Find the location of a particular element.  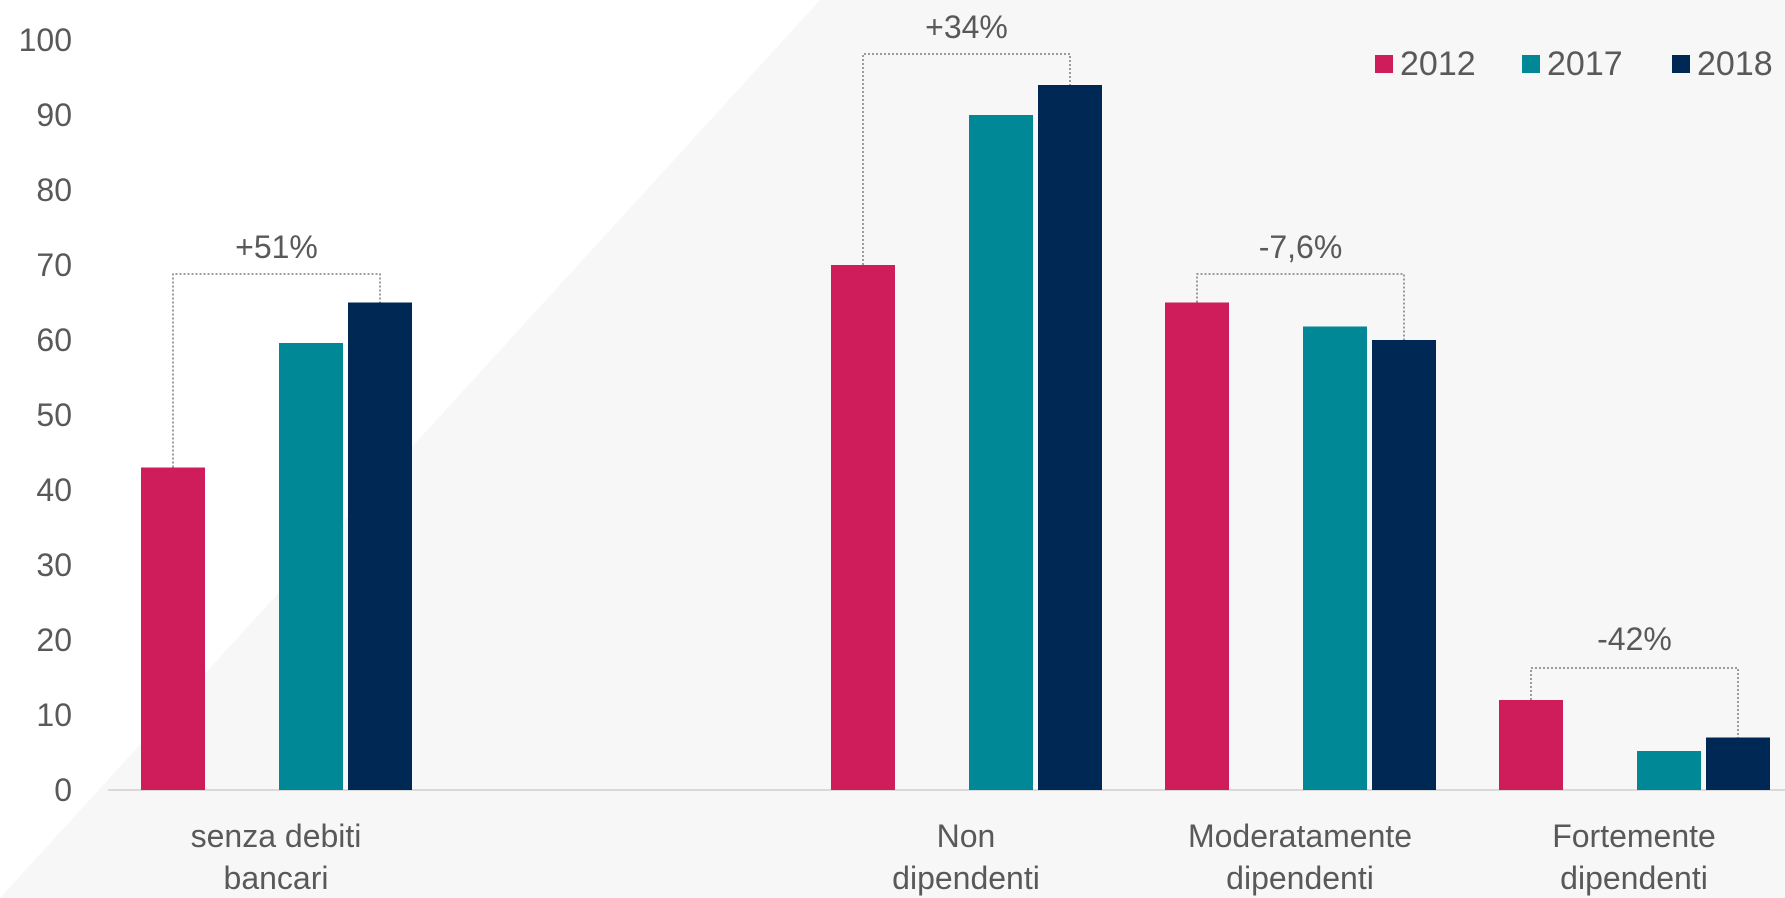

bar-2012-cat3 is located at coordinates (1531, 745).